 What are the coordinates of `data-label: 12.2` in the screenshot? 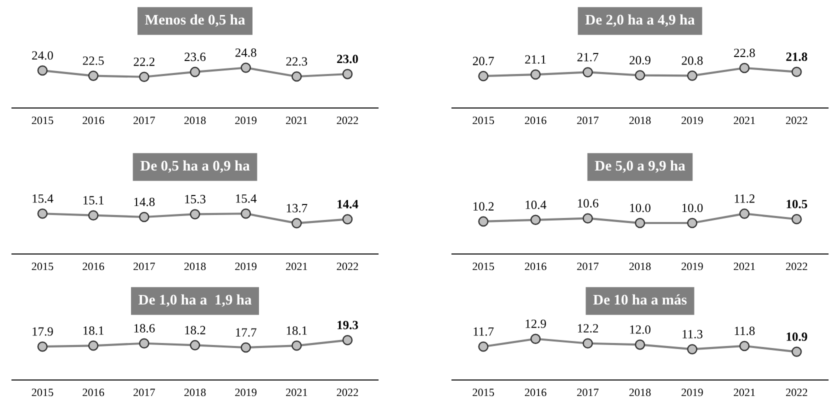 It's located at (588, 328).